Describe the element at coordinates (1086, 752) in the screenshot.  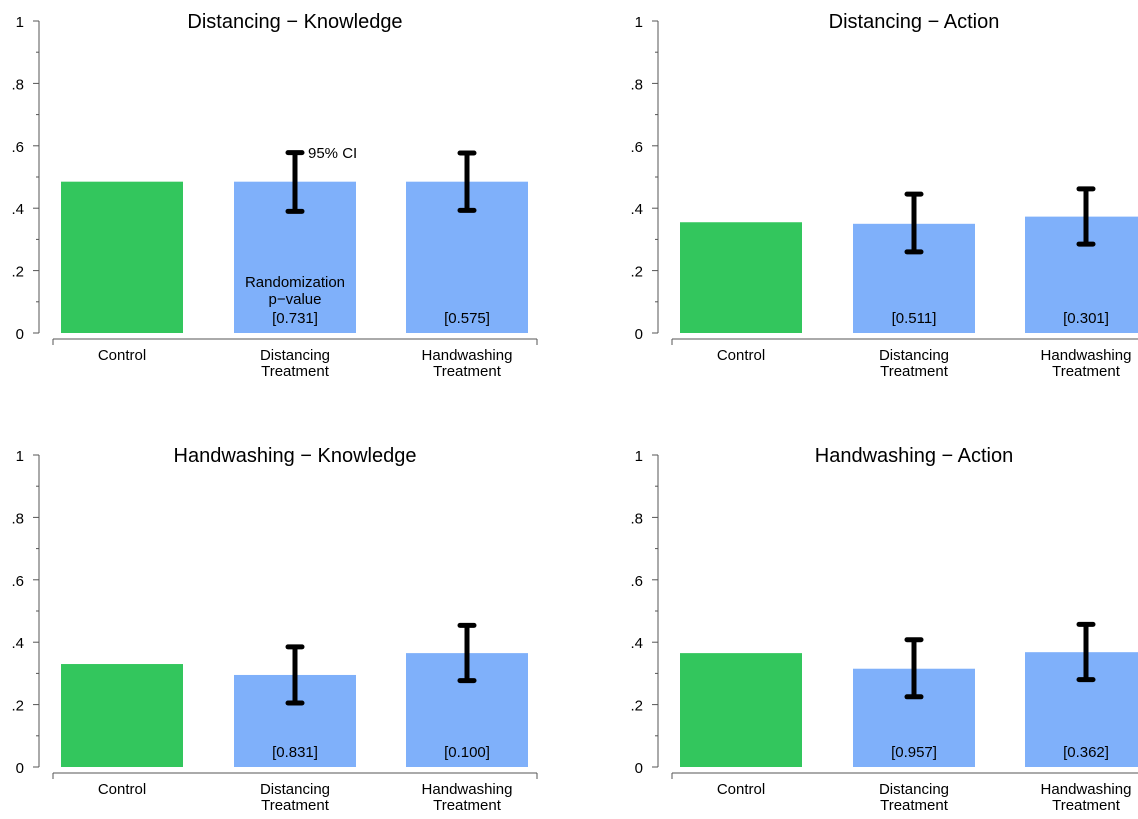
I see `p-value-label: [0.362]` at that location.